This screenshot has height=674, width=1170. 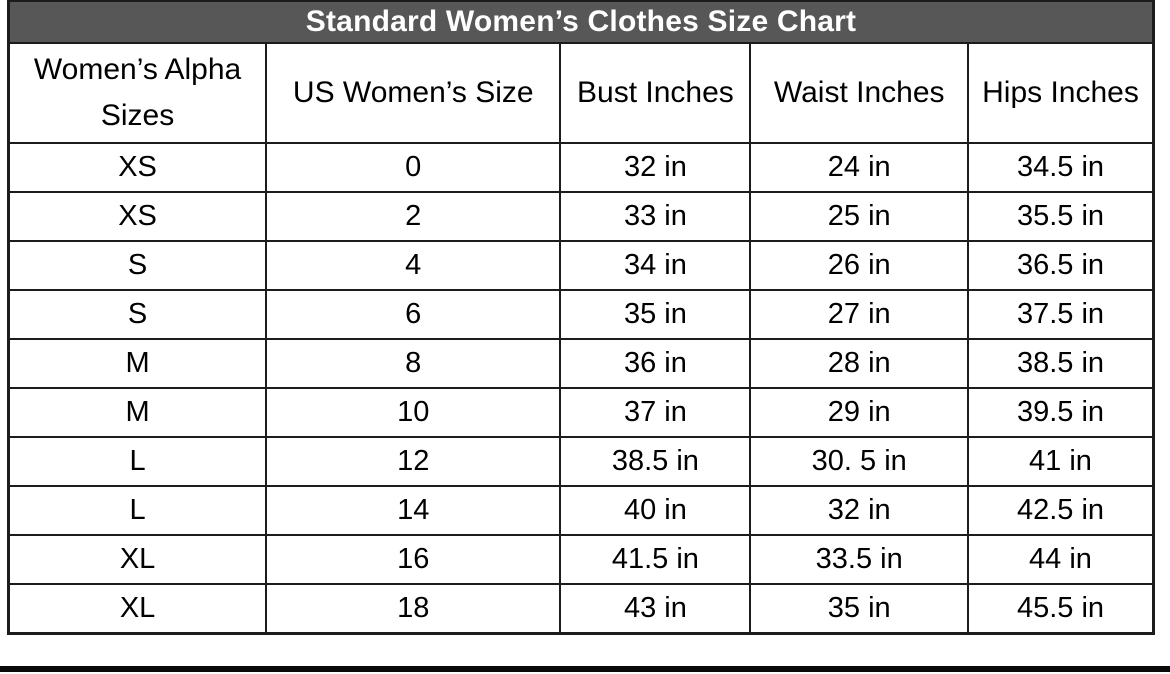 What do you see at coordinates (655, 609) in the screenshot?
I see `table-cell: 43 in` at bounding box center [655, 609].